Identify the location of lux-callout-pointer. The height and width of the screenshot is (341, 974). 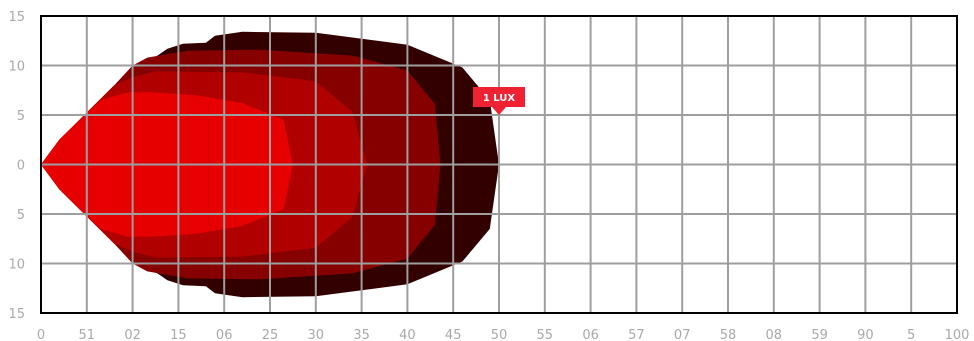
(499, 111).